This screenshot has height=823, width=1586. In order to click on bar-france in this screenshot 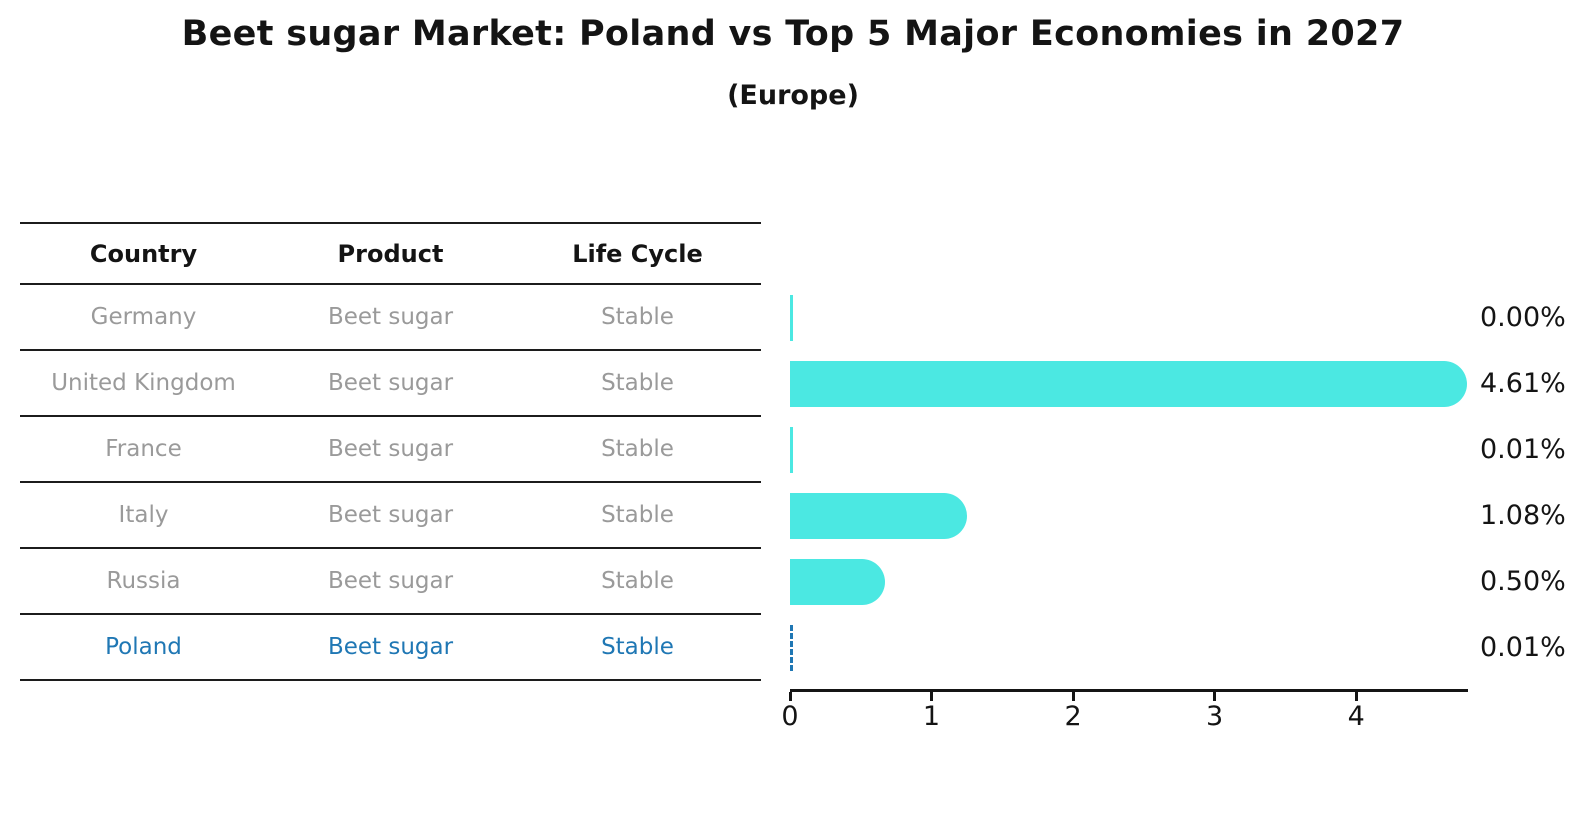, I will do `click(791, 450)`.